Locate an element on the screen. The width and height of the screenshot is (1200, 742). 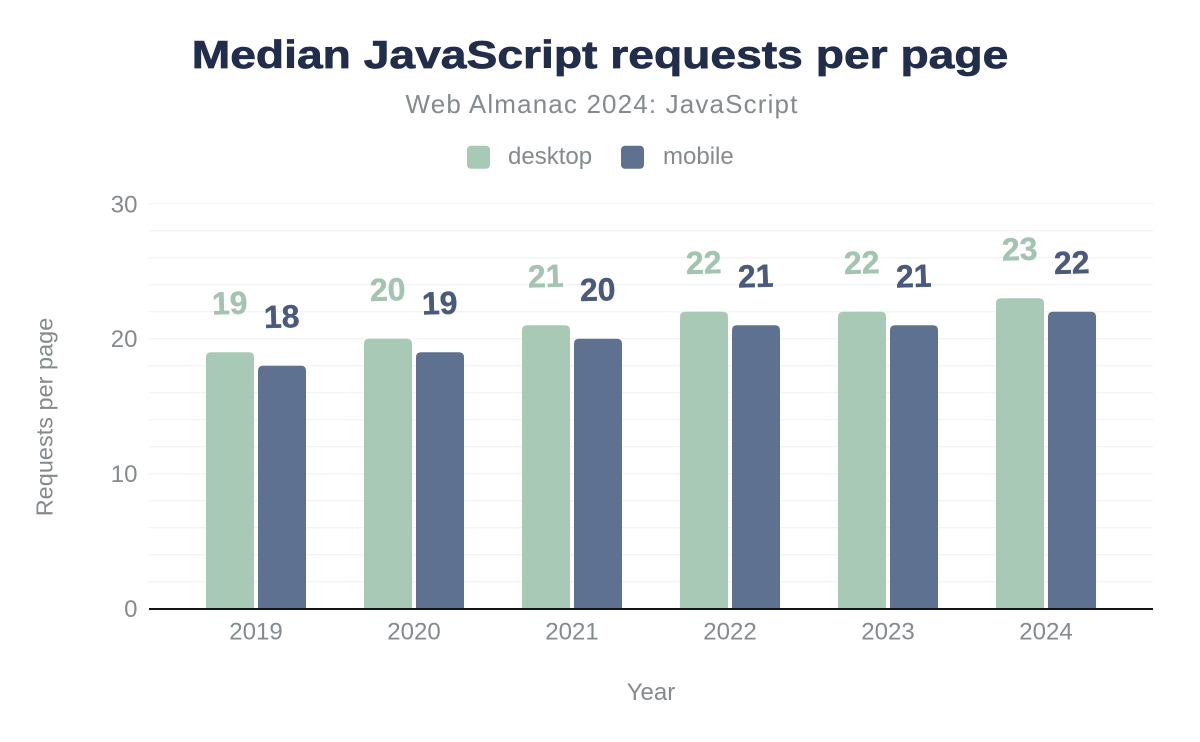
svg-text: 2021 is located at coordinates (571, 632).